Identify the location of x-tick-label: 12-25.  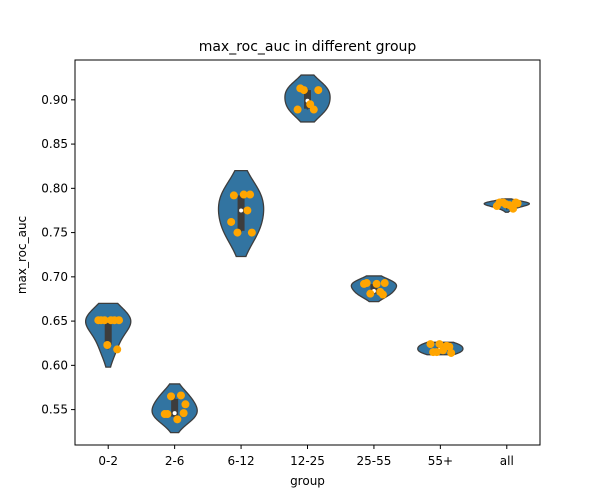
(307, 461).